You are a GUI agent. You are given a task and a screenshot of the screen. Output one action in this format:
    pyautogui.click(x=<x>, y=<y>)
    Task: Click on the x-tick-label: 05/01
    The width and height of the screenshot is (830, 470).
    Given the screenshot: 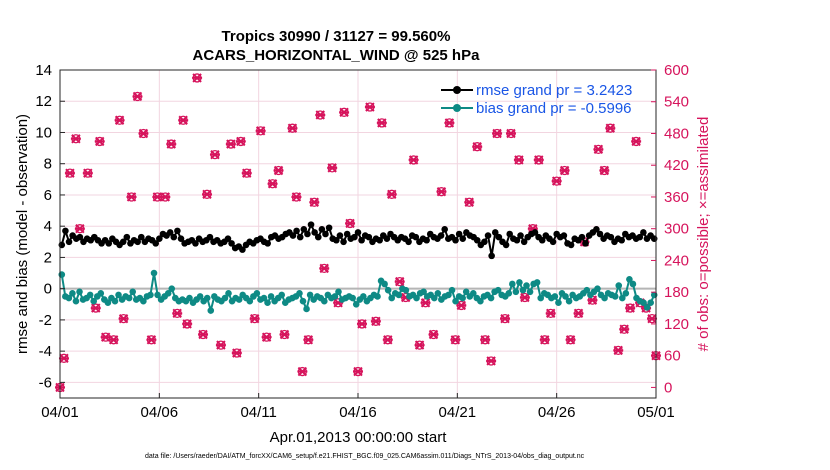 What is the action you would take?
    pyautogui.click(x=656, y=412)
    